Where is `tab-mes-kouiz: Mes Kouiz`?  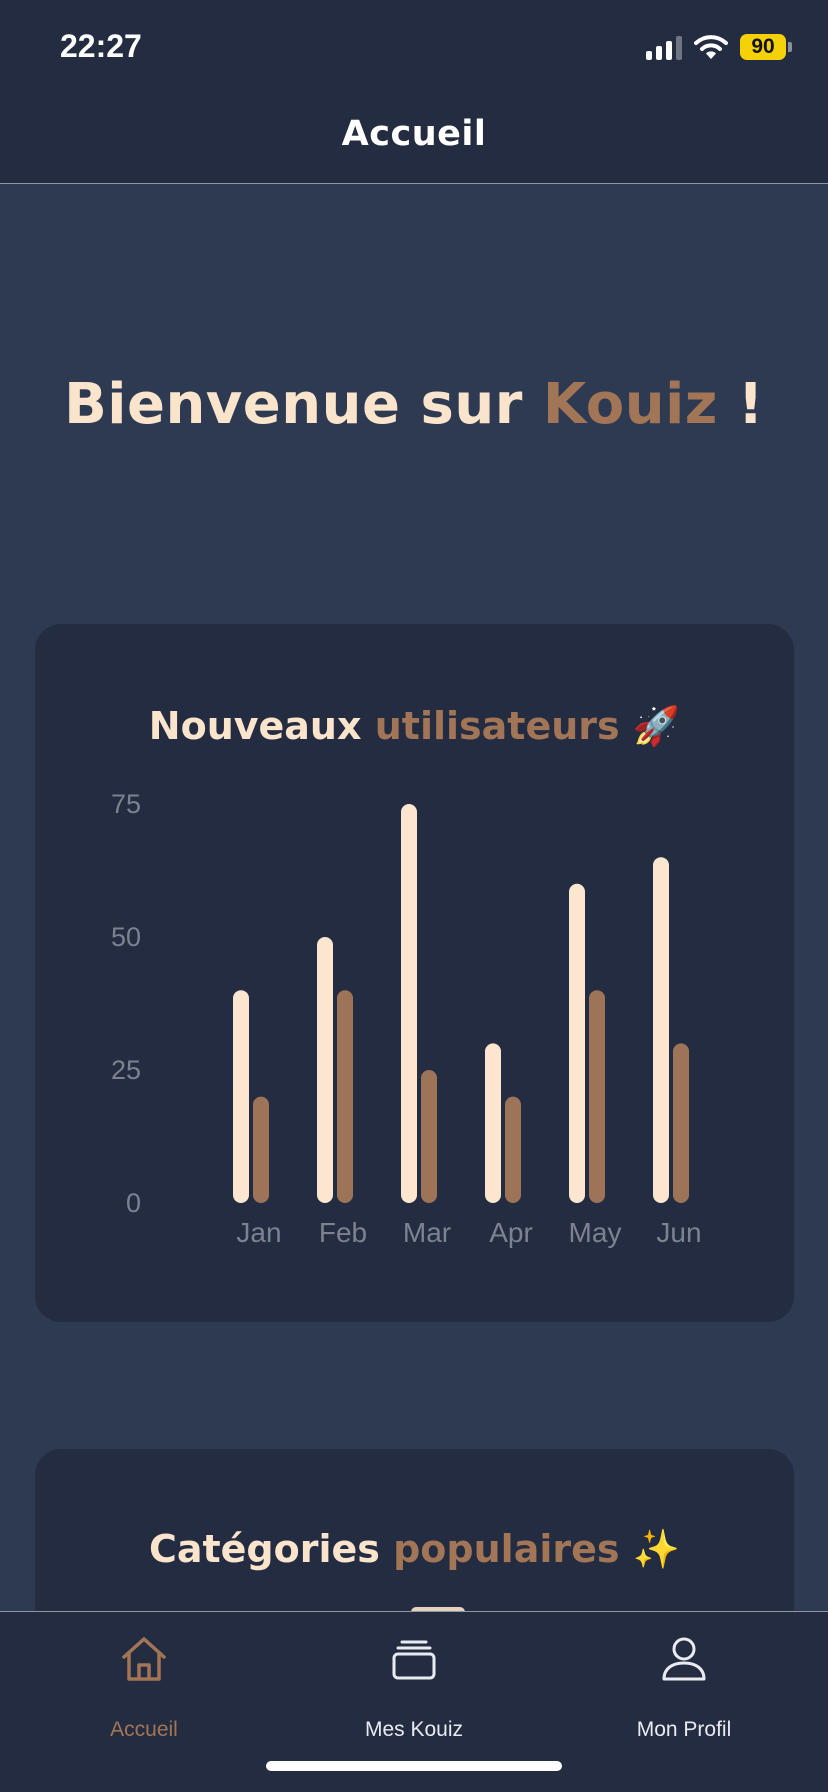
tab-mes-kouiz: Mes Kouiz is located at coordinates (414, 1687).